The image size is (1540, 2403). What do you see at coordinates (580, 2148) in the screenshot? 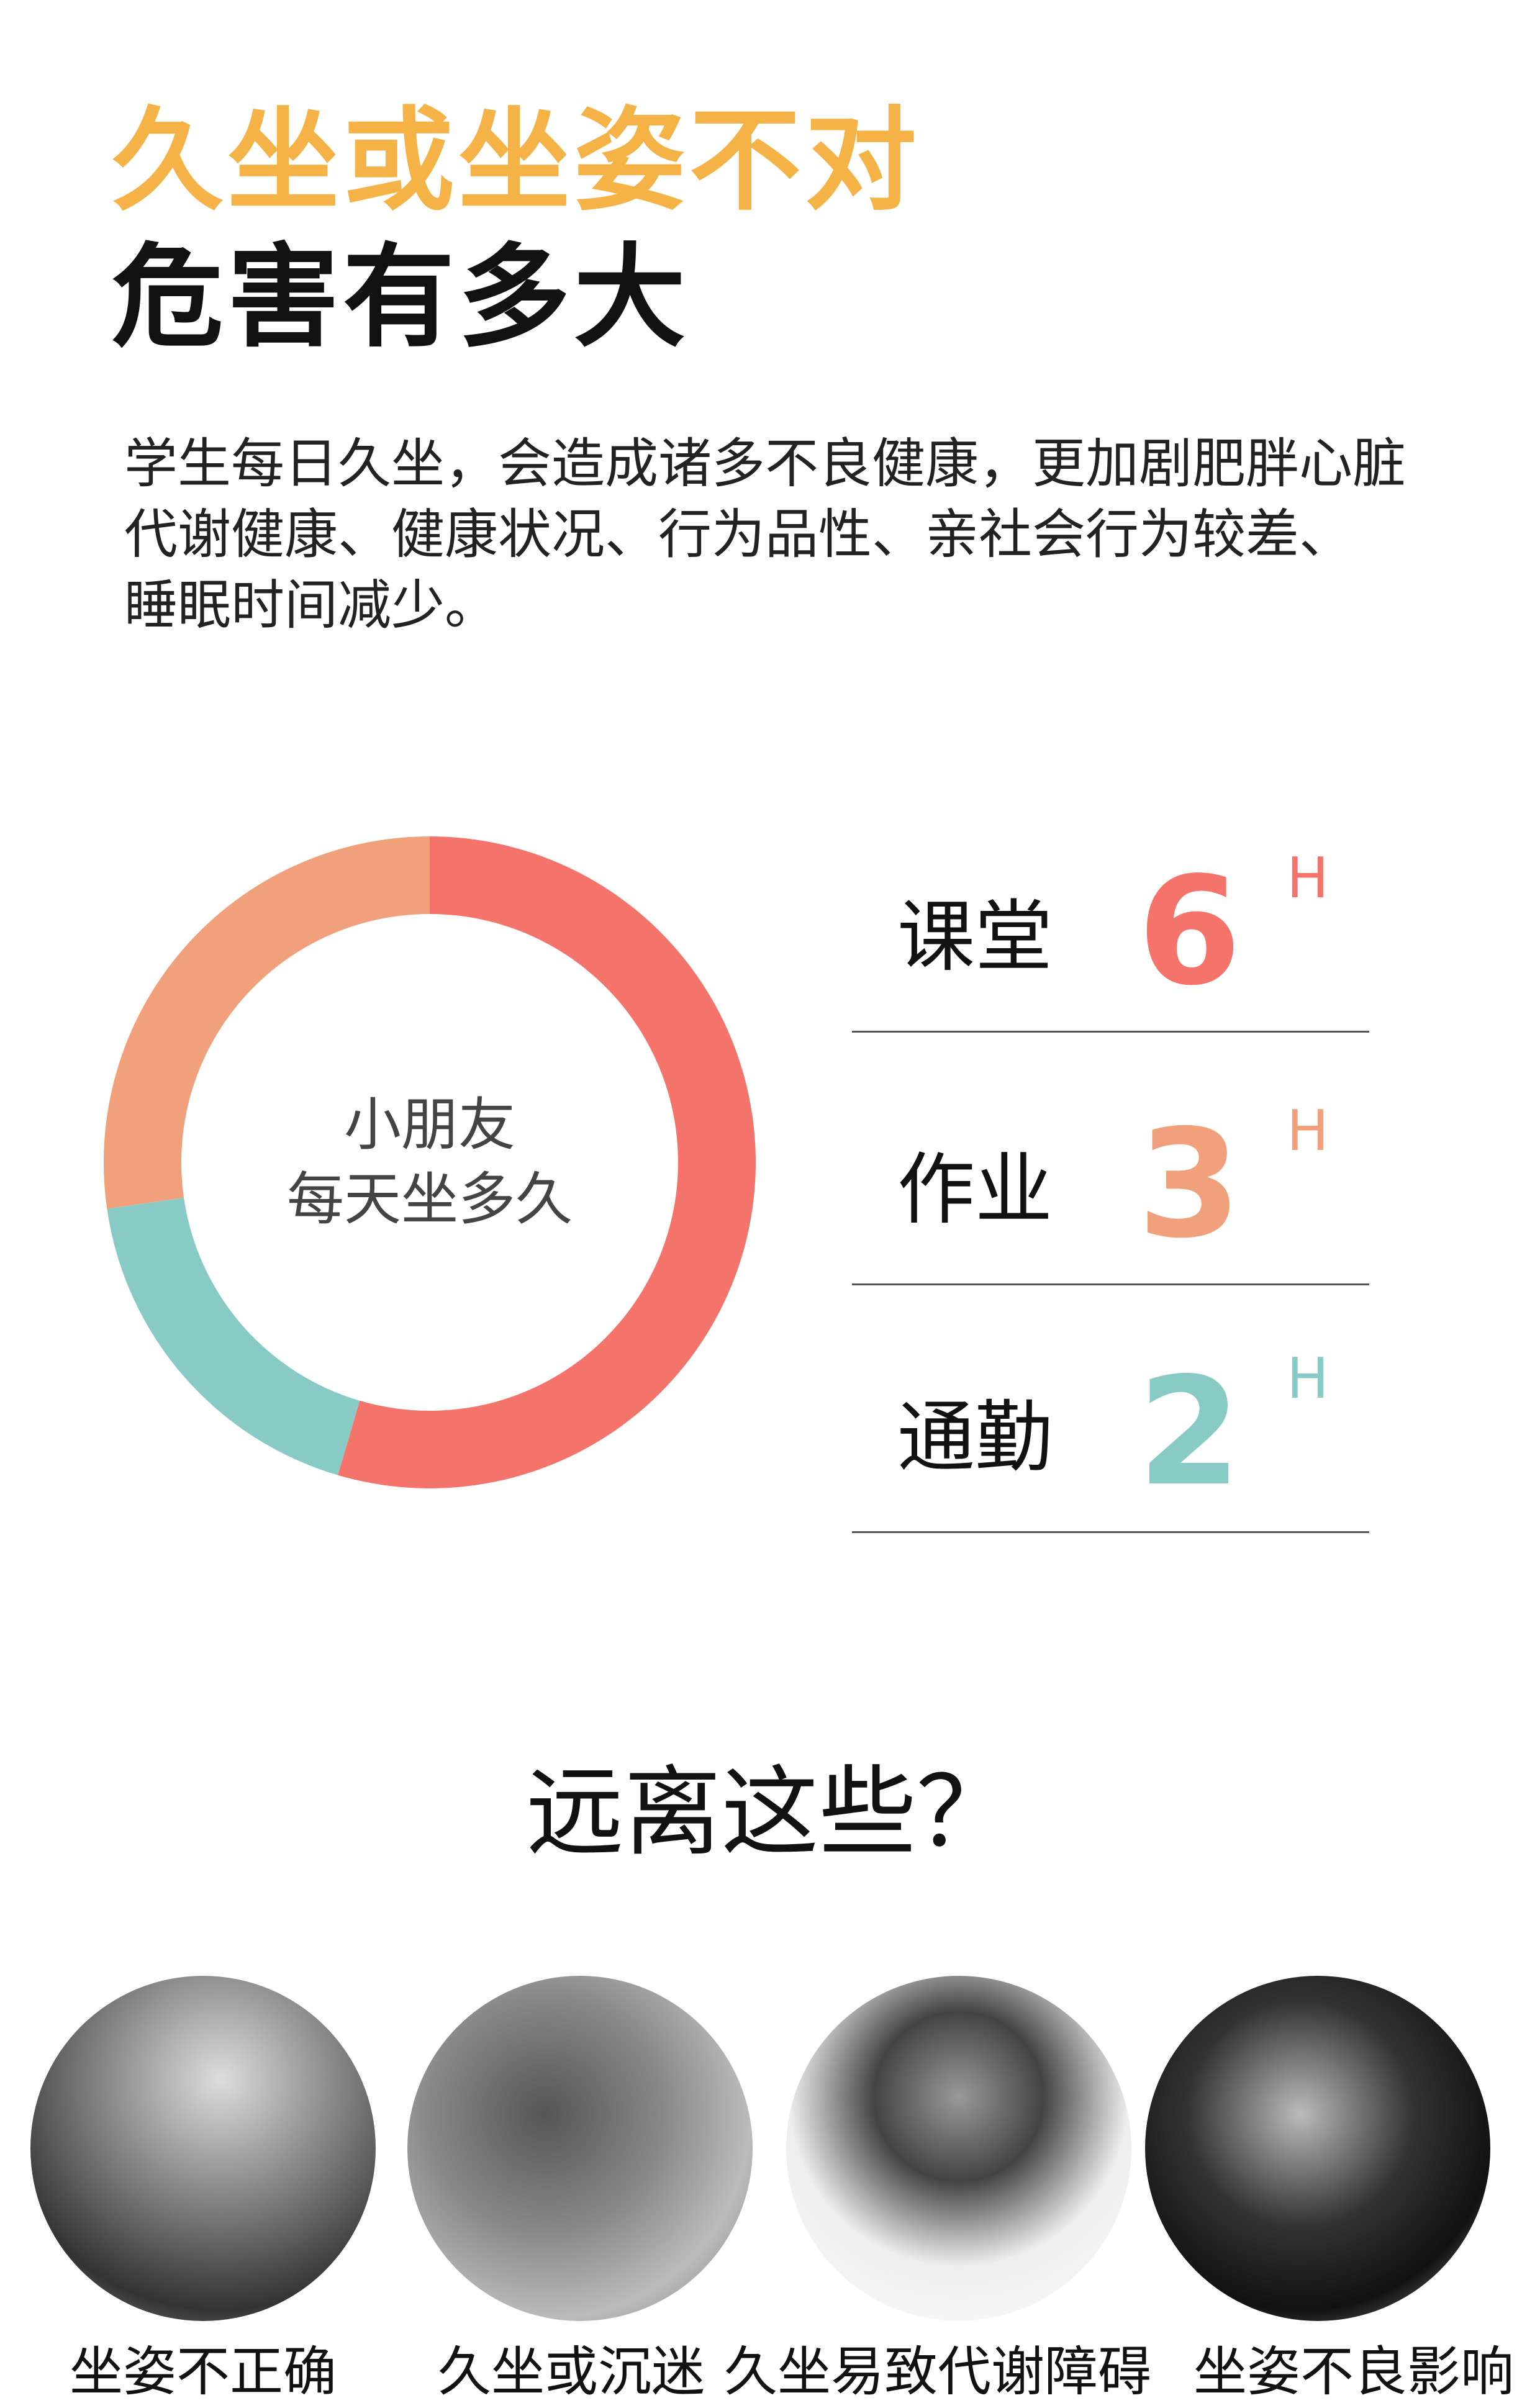
I see `photo-child-neck` at bounding box center [580, 2148].